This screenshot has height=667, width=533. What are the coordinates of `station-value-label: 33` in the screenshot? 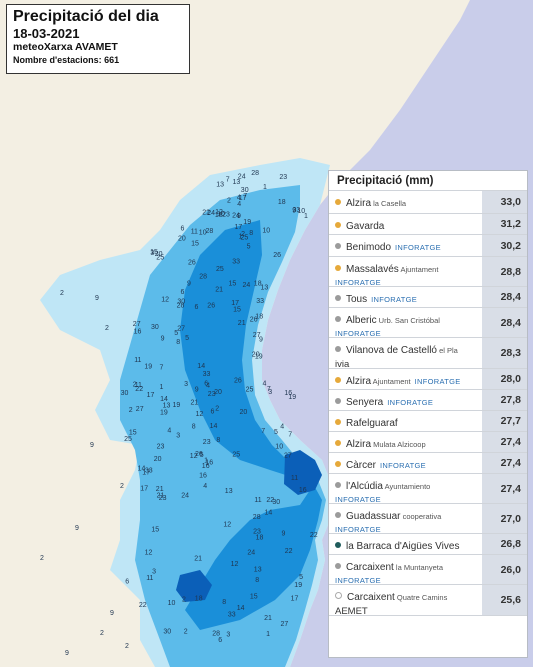 It's located at (149, 470).